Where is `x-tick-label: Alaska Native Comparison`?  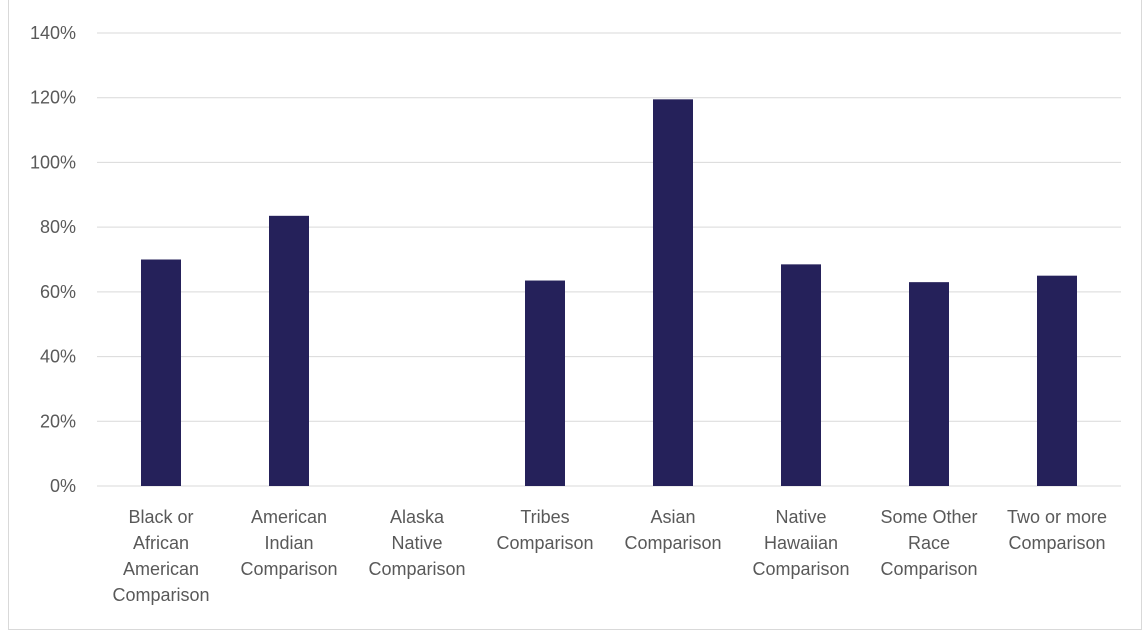
x-tick-label: Alaska Native Comparison is located at coordinates (416, 543).